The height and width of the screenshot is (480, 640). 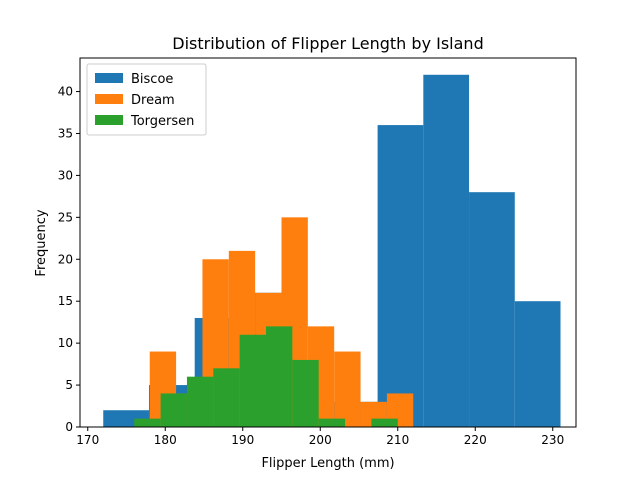 What do you see at coordinates (109, 120) in the screenshot?
I see `legend-swatch-torgersen` at bounding box center [109, 120].